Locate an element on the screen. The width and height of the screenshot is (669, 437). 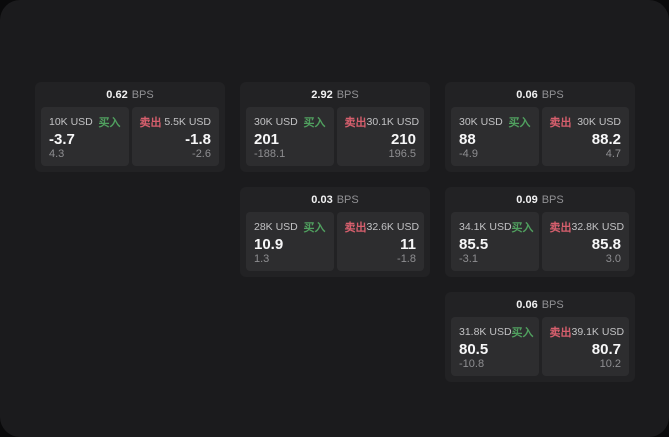
sell-amount: 30K USD is located at coordinates (599, 122).